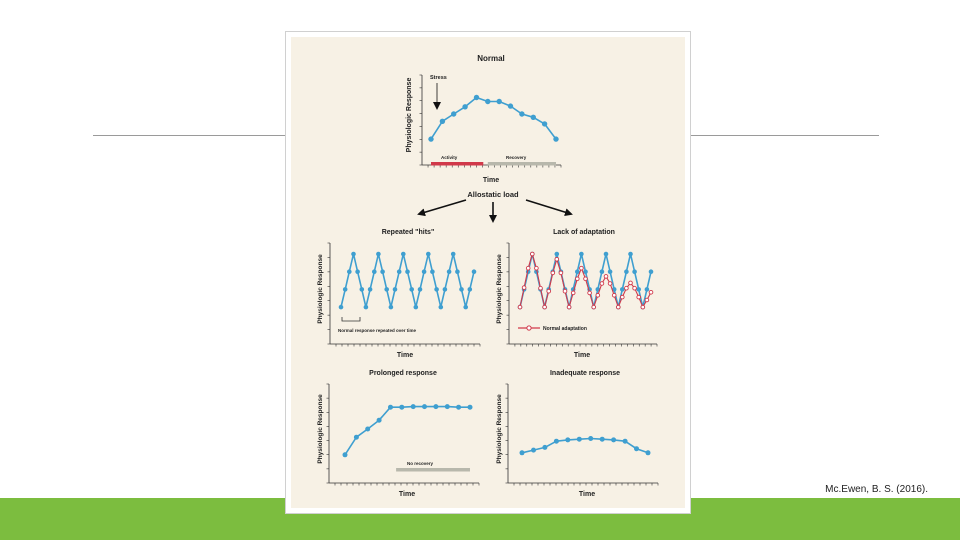 The height and width of the screenshot is (540, 960). Describe the element at coordinates (407, 280) in the screenshot. I see `series-line` at that location.